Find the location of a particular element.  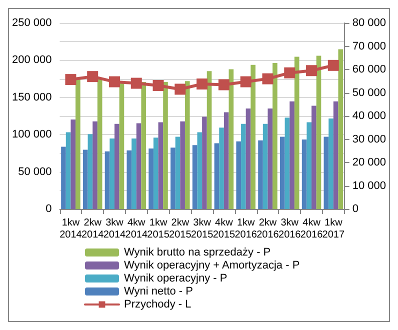

x-tick-label: 2kw 2014 is located at coordinates (92, 229).